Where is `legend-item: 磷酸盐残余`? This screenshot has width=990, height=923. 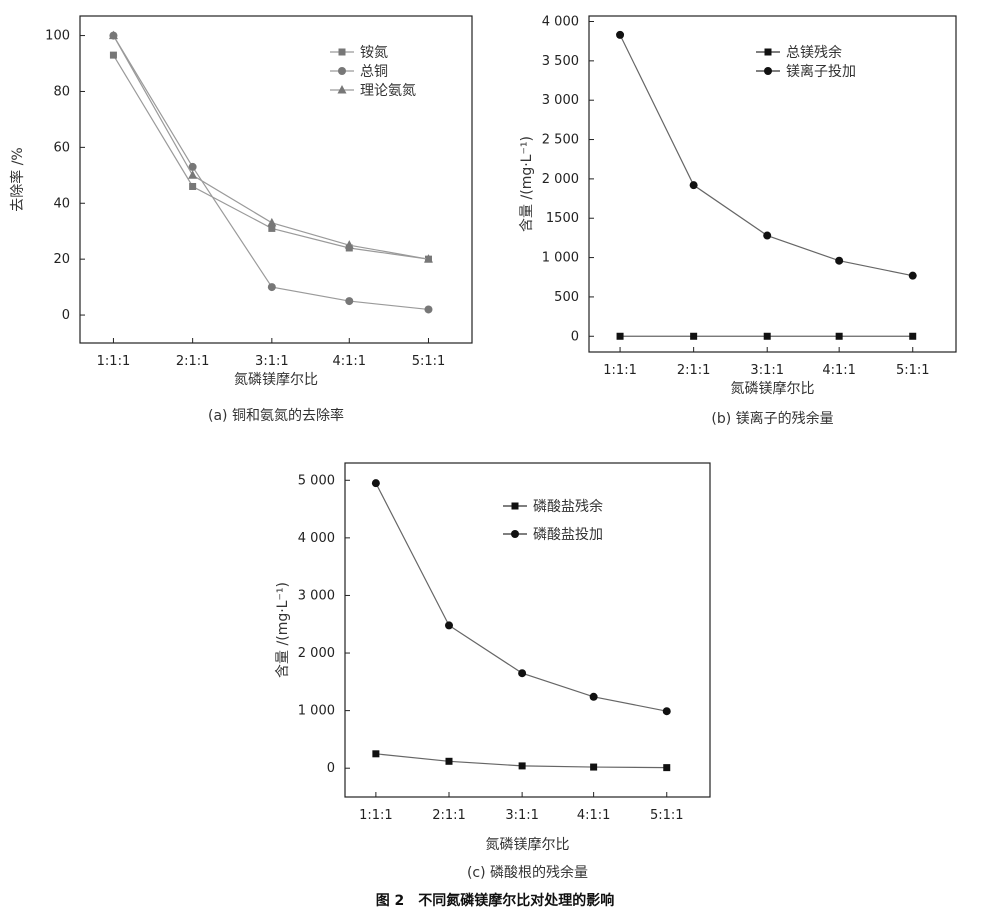 legend-item: 磷酸盐残余 is located at coordinates (553, 506).